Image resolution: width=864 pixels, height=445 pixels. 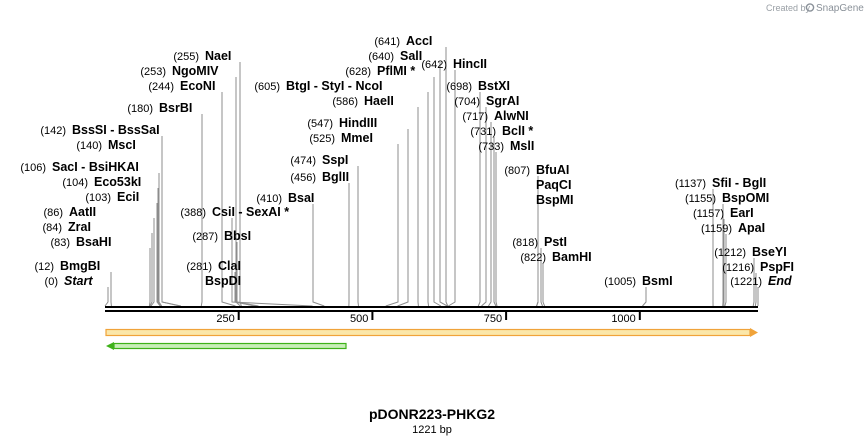 What do you see at coordinates (267, 87) in the screenshot?
I see `site-position-btgi-styi-ncoi: (605)` at bounding box center [267, 87].